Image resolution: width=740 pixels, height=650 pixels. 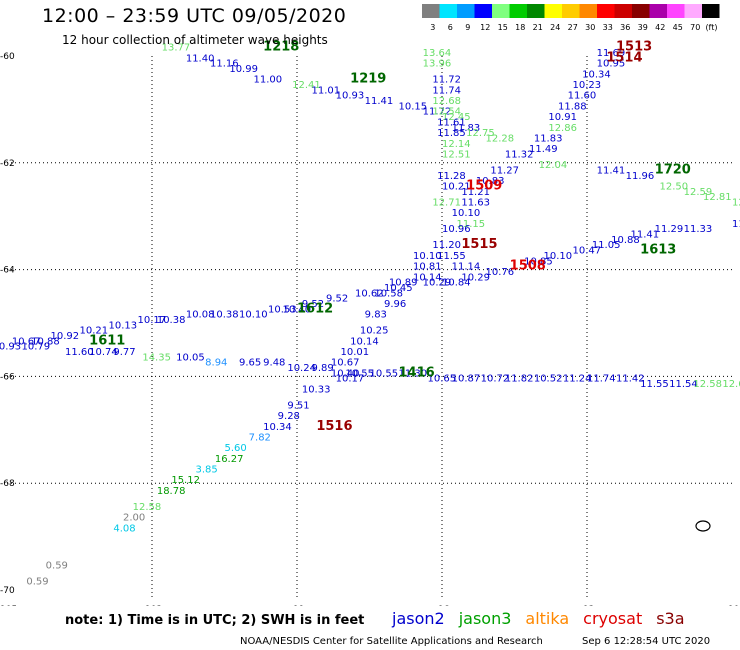 I want to click on color-scale-label: 3, so click(x=432, y=27).